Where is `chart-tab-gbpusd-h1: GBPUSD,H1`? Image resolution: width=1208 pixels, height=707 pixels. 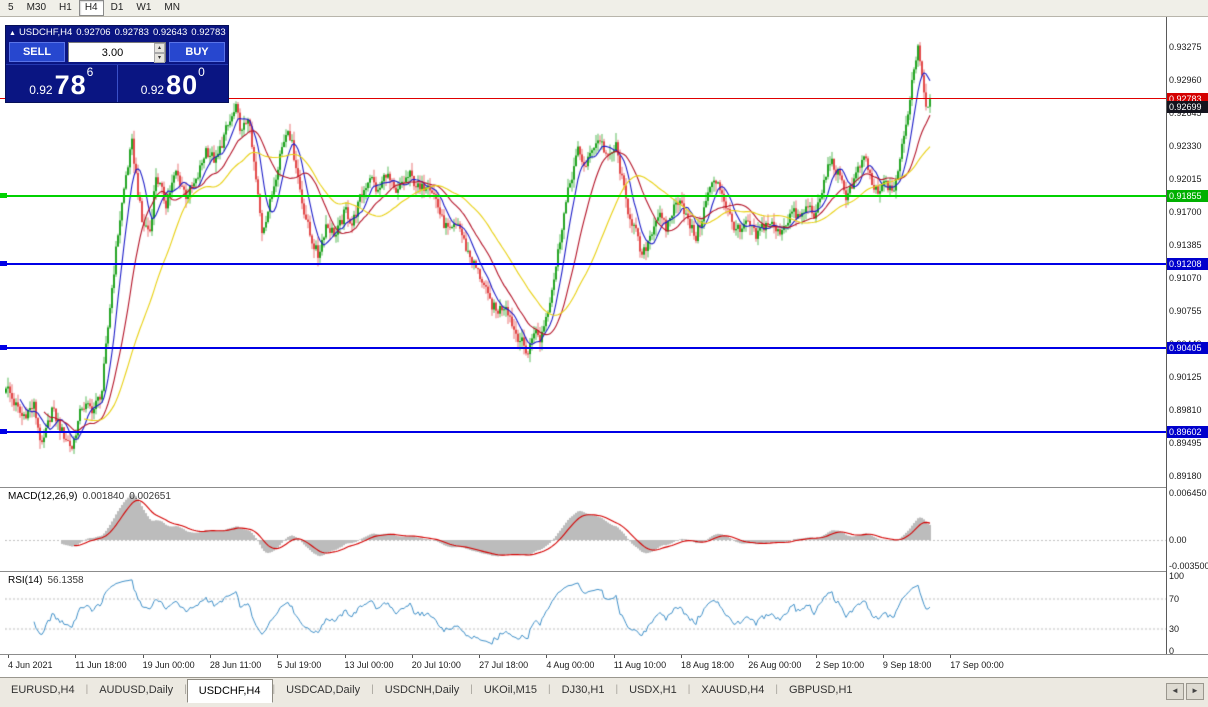 chart-tab-gbpusd-h1: GBPUSD,H1 is located at coordinates (820, 690).